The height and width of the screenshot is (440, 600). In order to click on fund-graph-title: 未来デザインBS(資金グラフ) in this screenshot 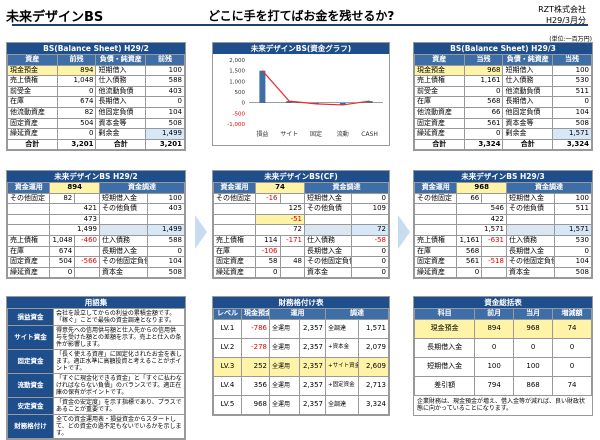, I will do `click(301, 48)`.